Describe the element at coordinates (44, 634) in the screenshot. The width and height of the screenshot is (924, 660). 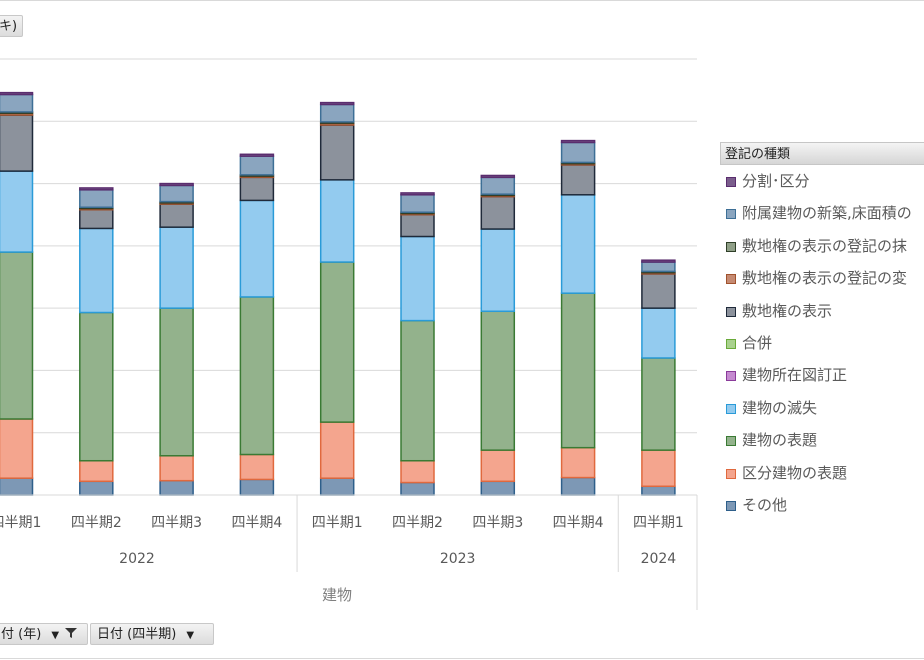
I see `field-button-year: 付 (年) ▼` at that location.